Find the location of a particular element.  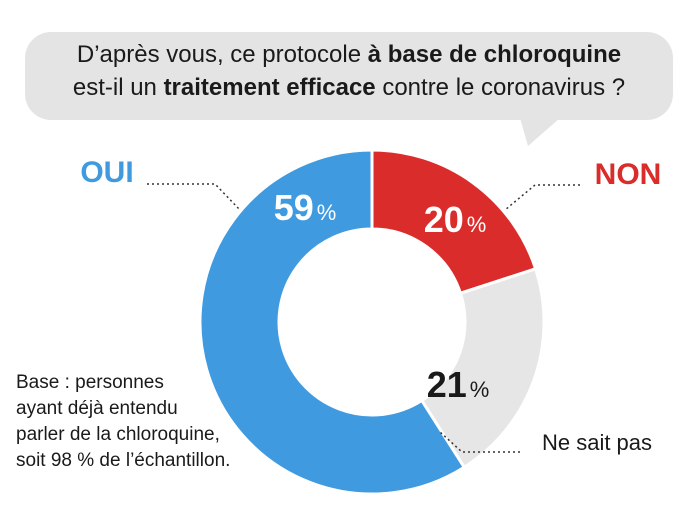

slice-non is located at coordinates (454, 222).